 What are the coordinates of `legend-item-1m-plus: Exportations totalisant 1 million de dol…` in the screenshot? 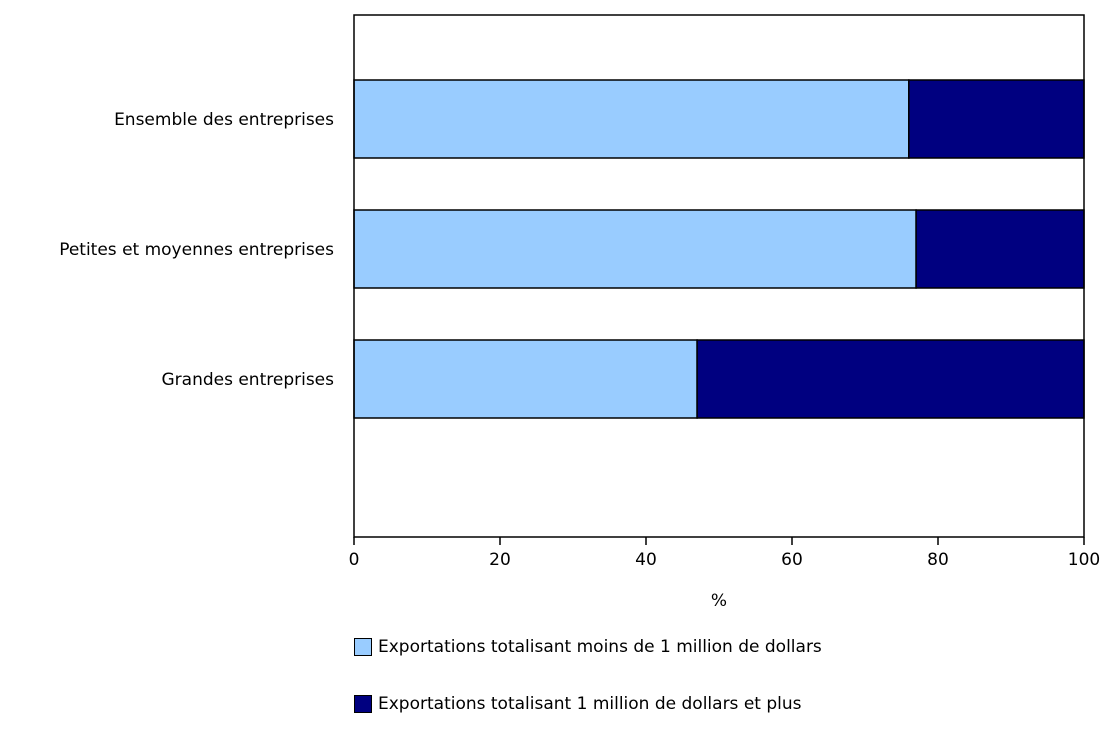 It's located at (588, 704).